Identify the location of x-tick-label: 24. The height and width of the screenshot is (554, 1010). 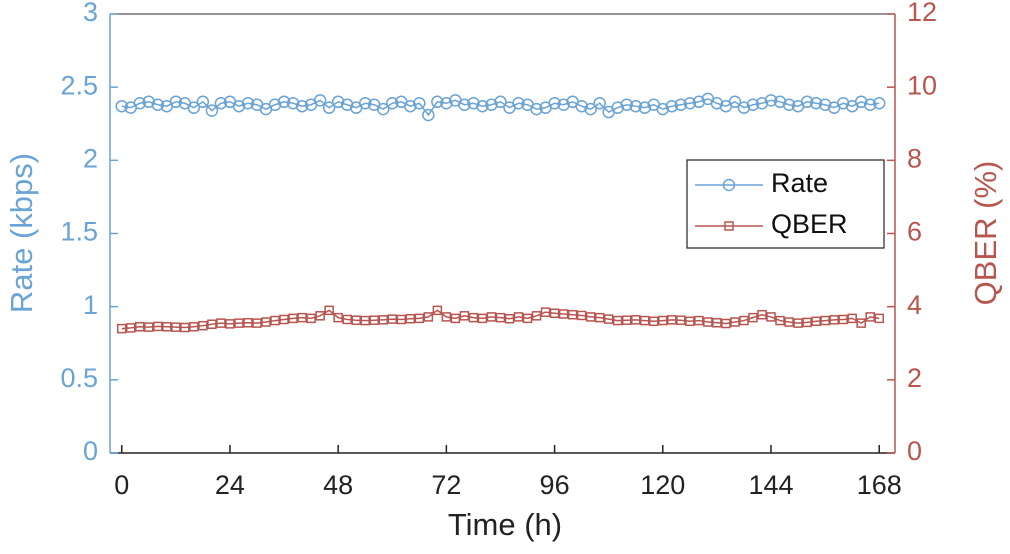
(230, 485).